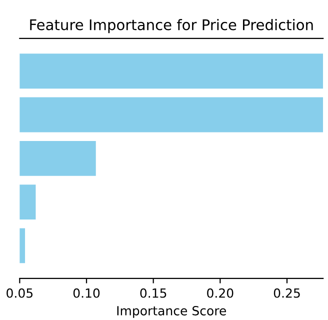 Image resolution: width=328 pixels, height=320 pixels. Describe the element at coordinates (19, 293) in the screenshot. I see `x-tick-label: 0.05` at that location.